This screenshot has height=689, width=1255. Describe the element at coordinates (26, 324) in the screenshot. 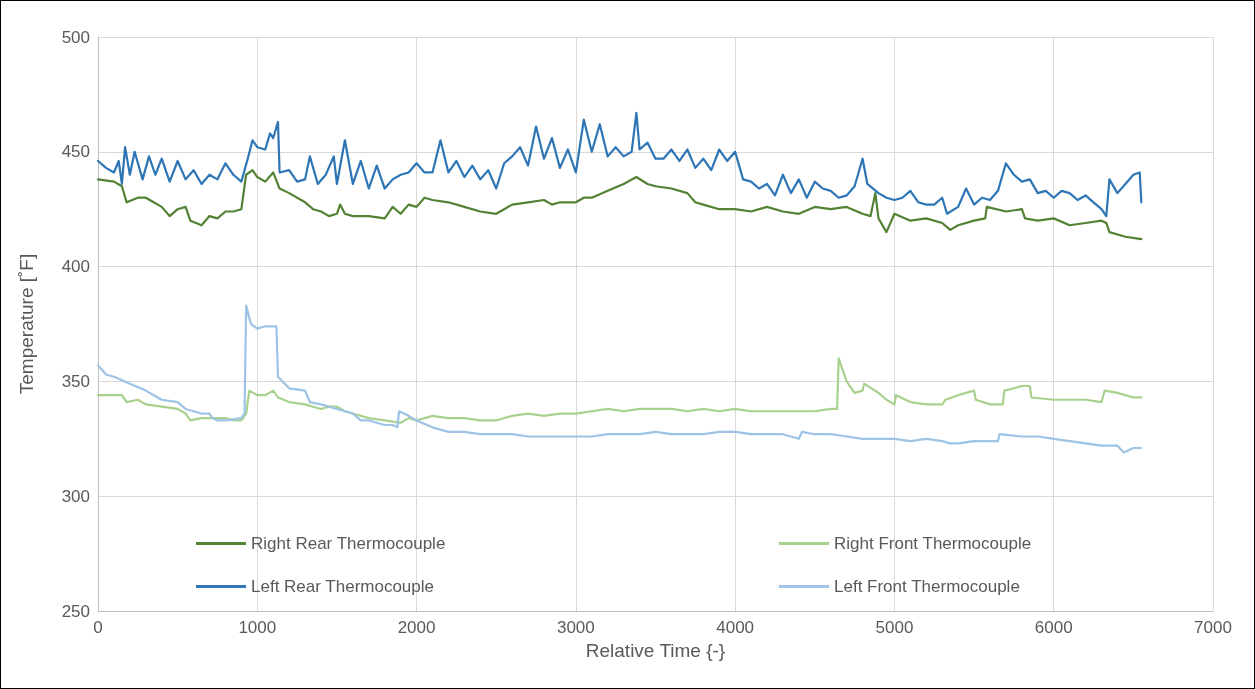

I see `y-axis-title: Temperature [˚F]` at that location.